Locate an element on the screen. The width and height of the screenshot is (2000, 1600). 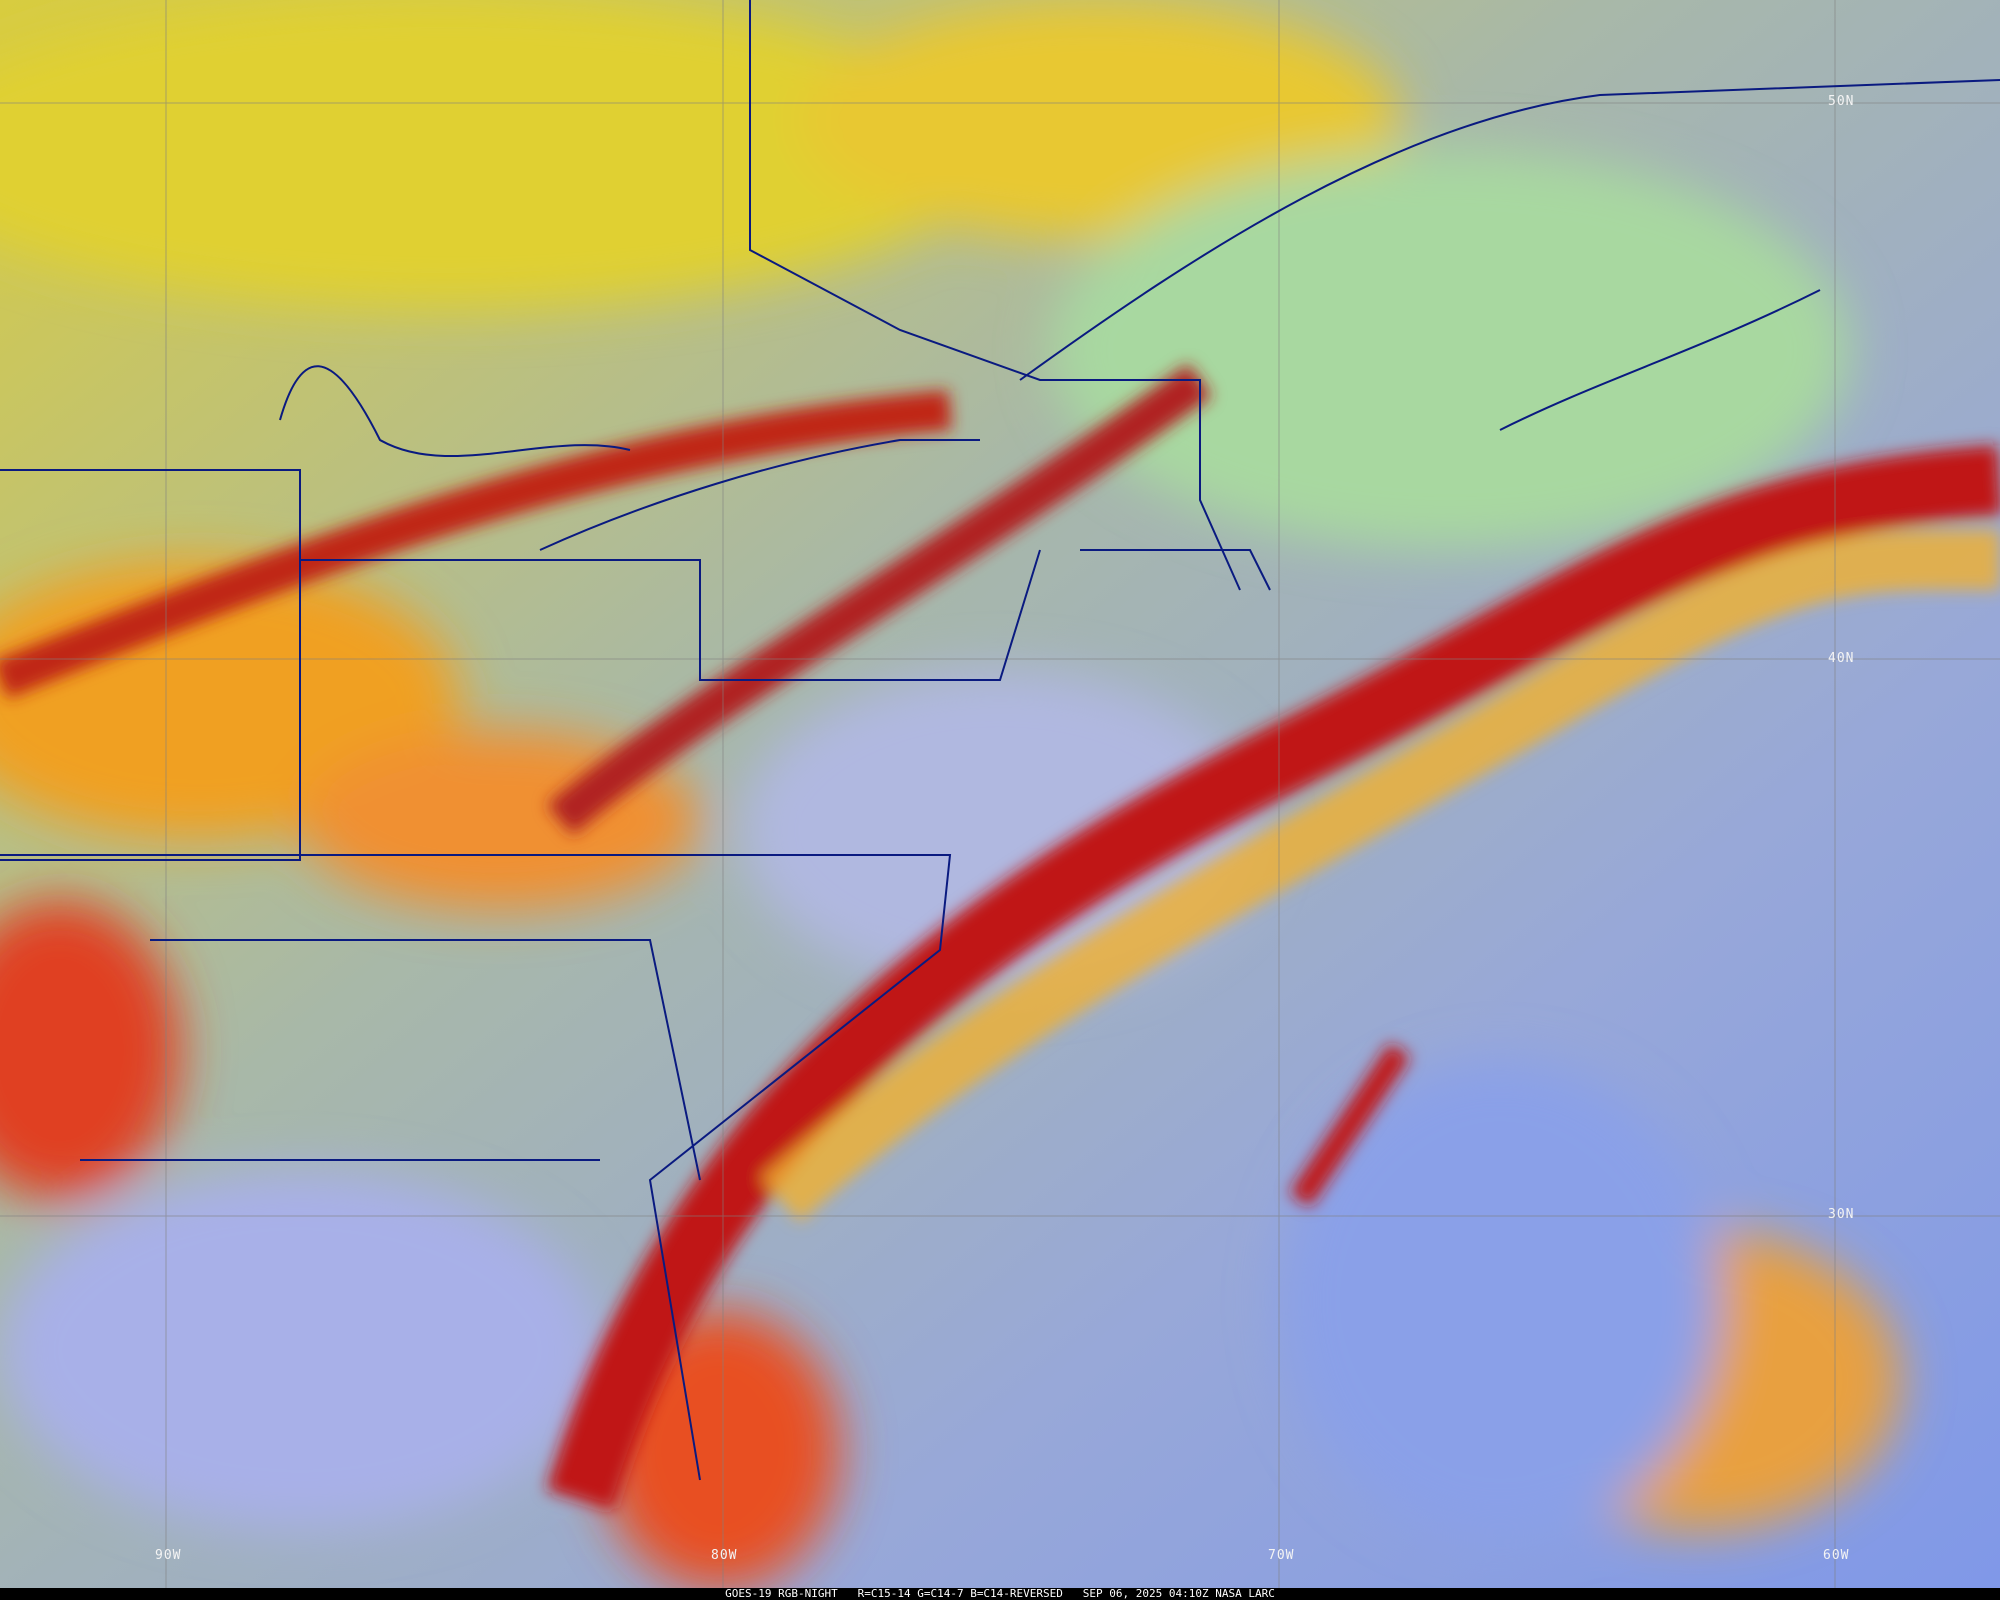
lat-label-30n: 30N is located at coordinates (1841, 1214).